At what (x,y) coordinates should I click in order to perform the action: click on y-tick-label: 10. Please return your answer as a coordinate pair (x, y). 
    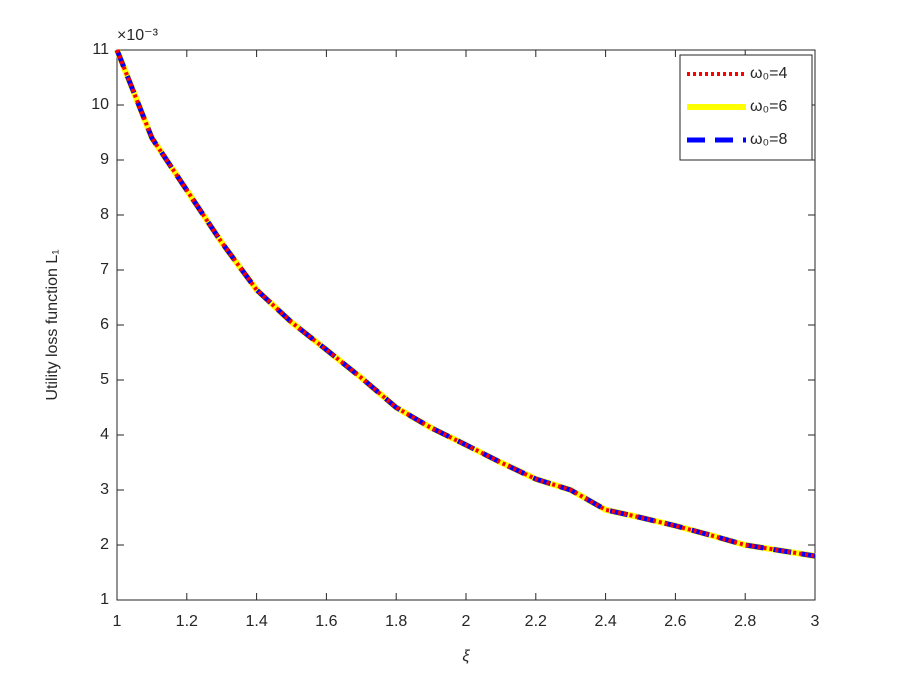
    Looking at the image, I should click on (100, 104).